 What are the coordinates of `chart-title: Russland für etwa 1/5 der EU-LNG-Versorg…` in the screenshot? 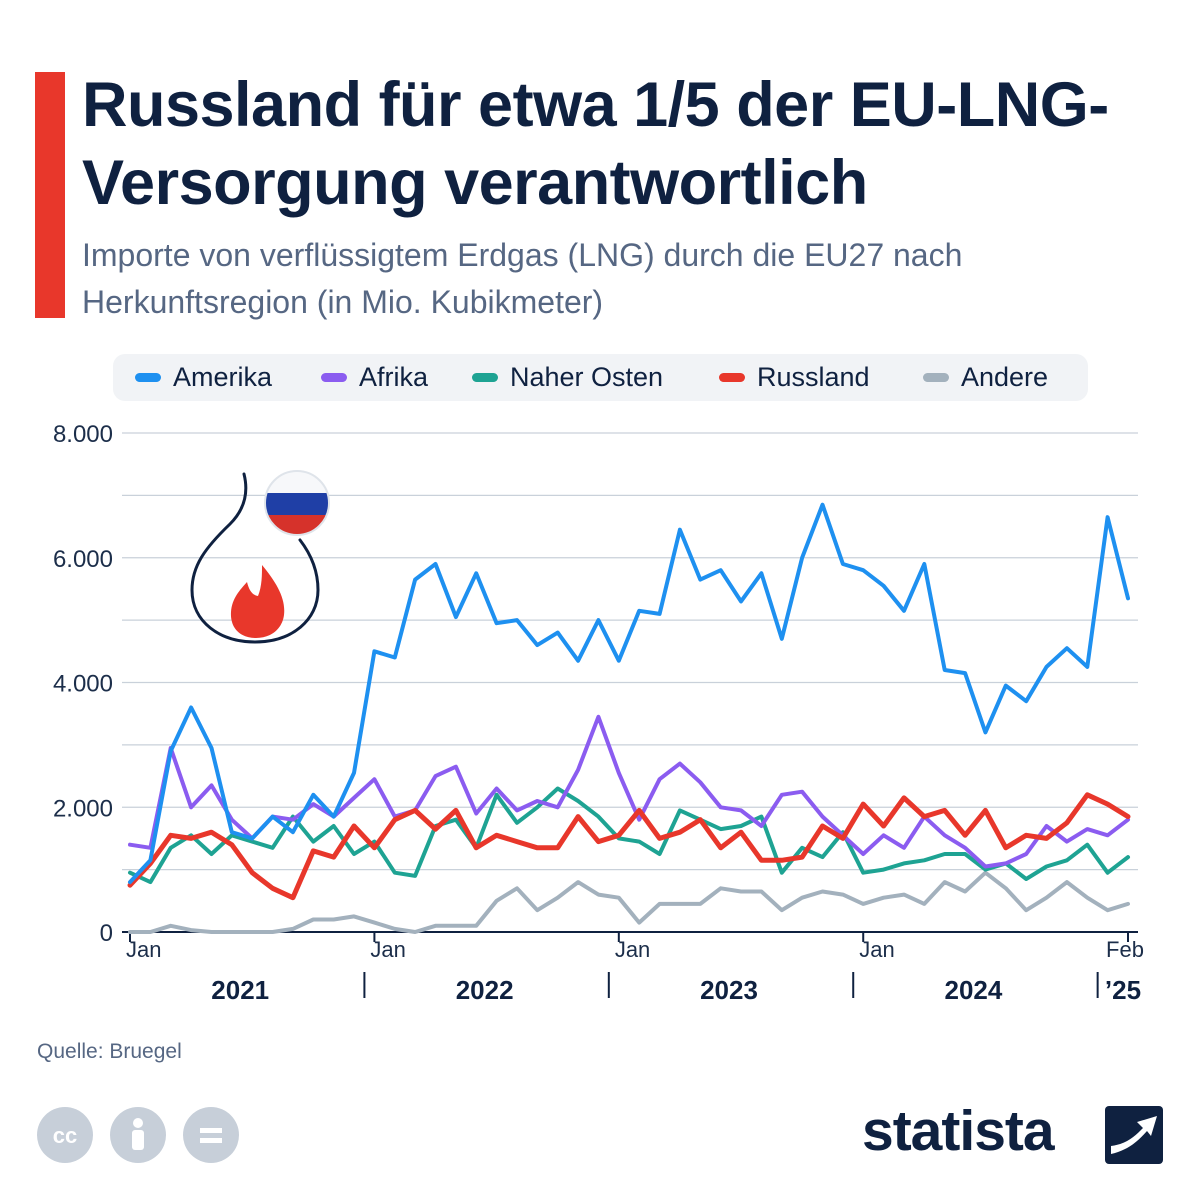 It's located at (595, 144).